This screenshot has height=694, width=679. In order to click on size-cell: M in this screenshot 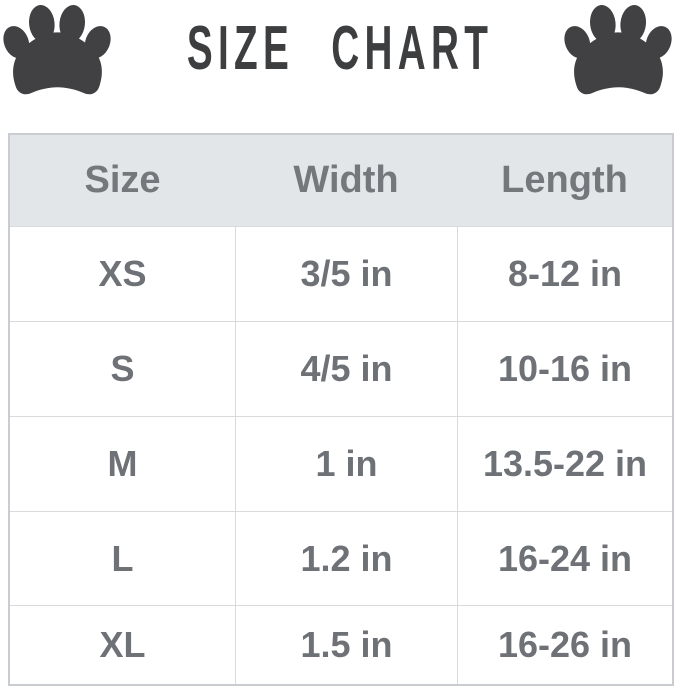, I will do `click(122, 463)`.